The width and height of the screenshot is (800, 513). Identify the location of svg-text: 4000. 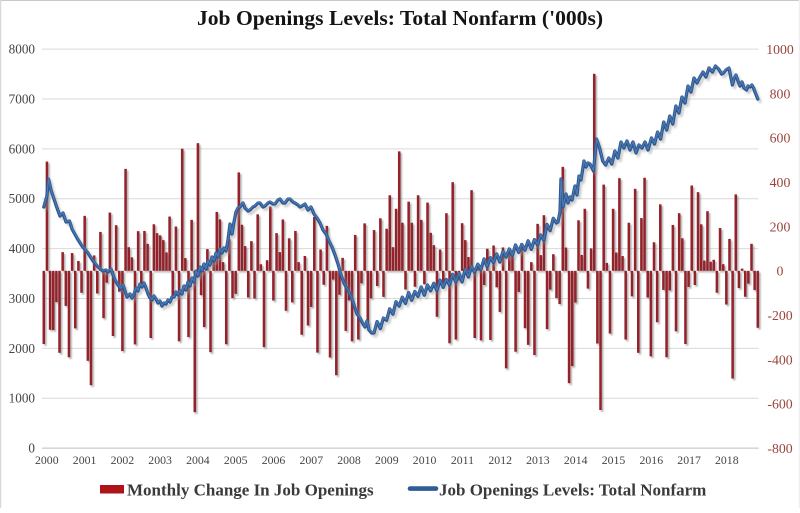
(22, 248).